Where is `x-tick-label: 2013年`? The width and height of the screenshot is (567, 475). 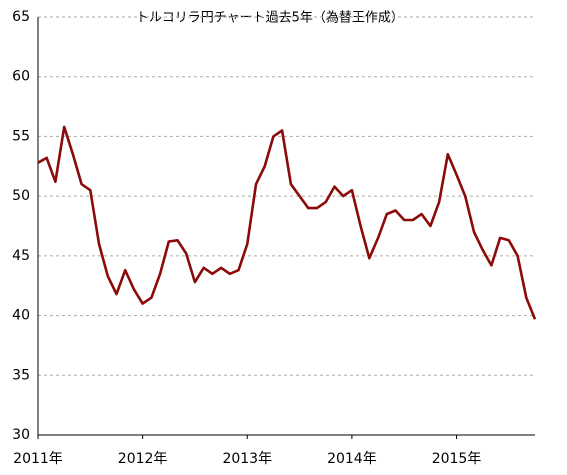
x-tick-label: 2013年 is located at coordinates (247, 459).